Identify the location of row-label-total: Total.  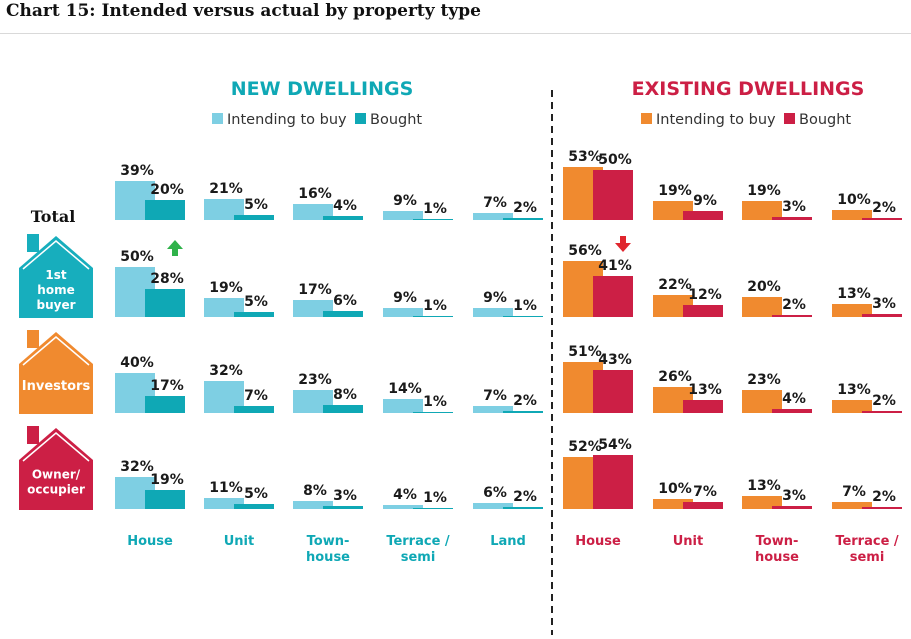
(53, 216).